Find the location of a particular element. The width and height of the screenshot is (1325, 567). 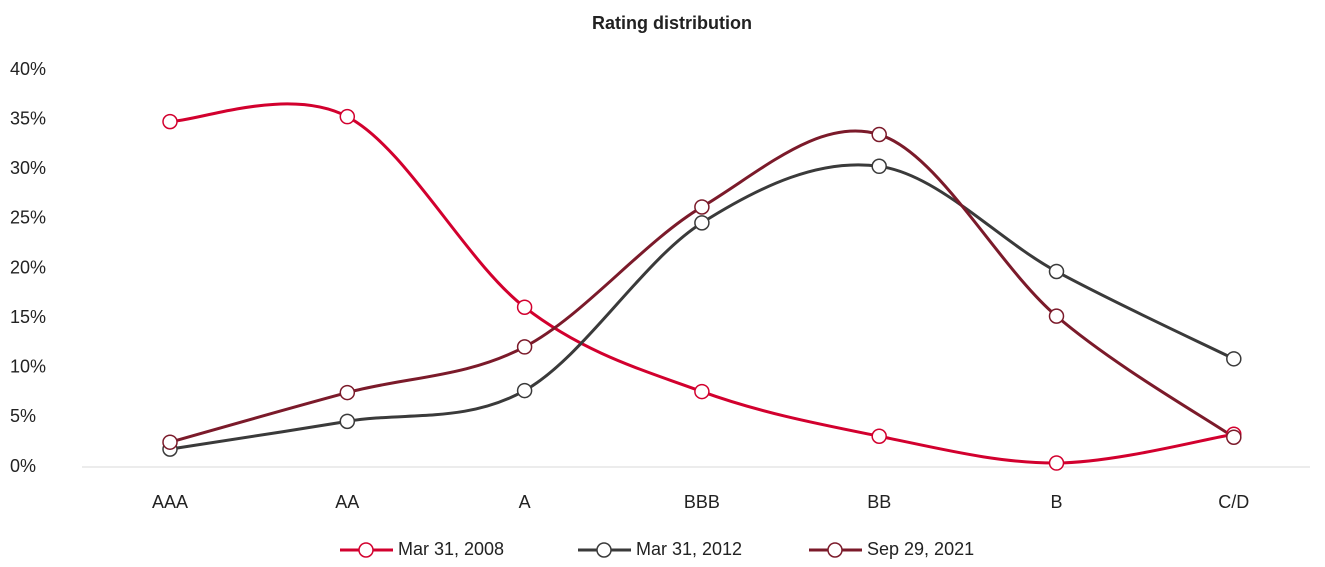

x-tick-label: BB is located at coordinates (879, 502).